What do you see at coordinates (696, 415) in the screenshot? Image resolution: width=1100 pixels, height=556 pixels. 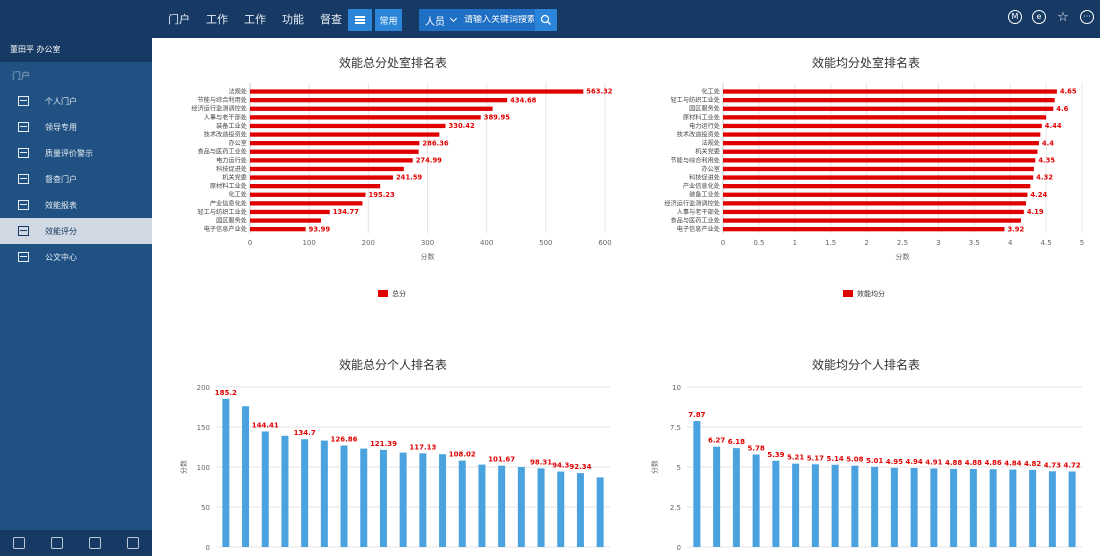 I see `data-label: 7.87` at bounding box center [696, 415].